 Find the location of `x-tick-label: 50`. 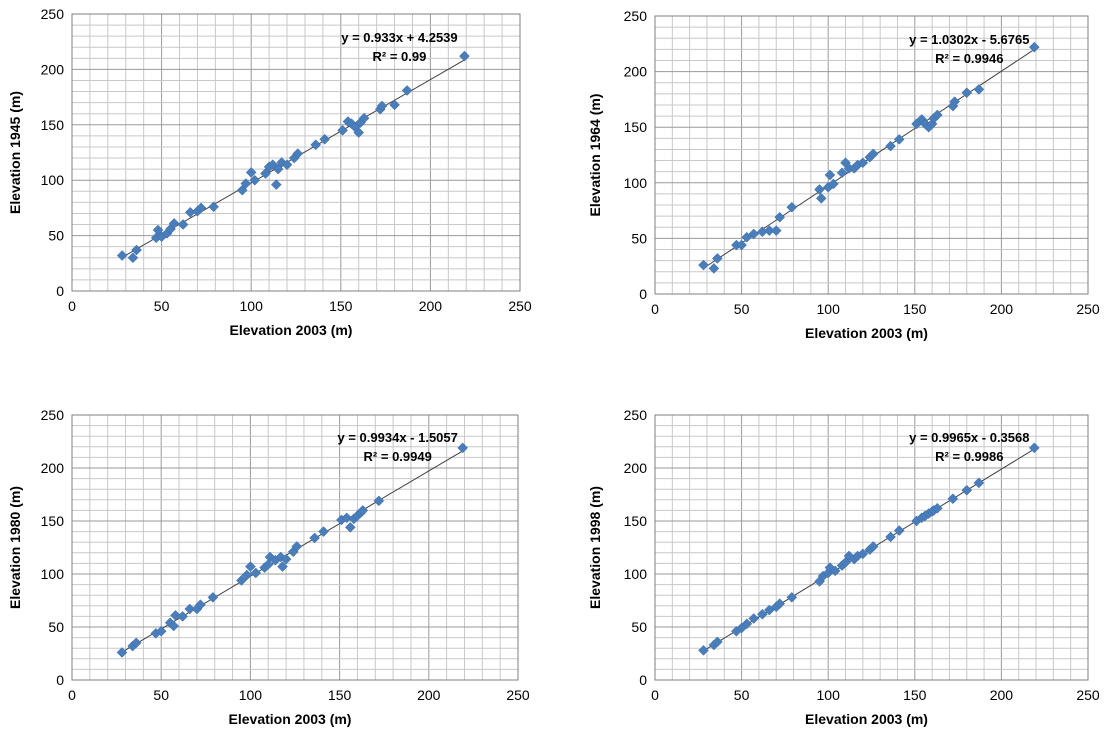

x-tick-label: 50 is located at coordinates (742, 309).